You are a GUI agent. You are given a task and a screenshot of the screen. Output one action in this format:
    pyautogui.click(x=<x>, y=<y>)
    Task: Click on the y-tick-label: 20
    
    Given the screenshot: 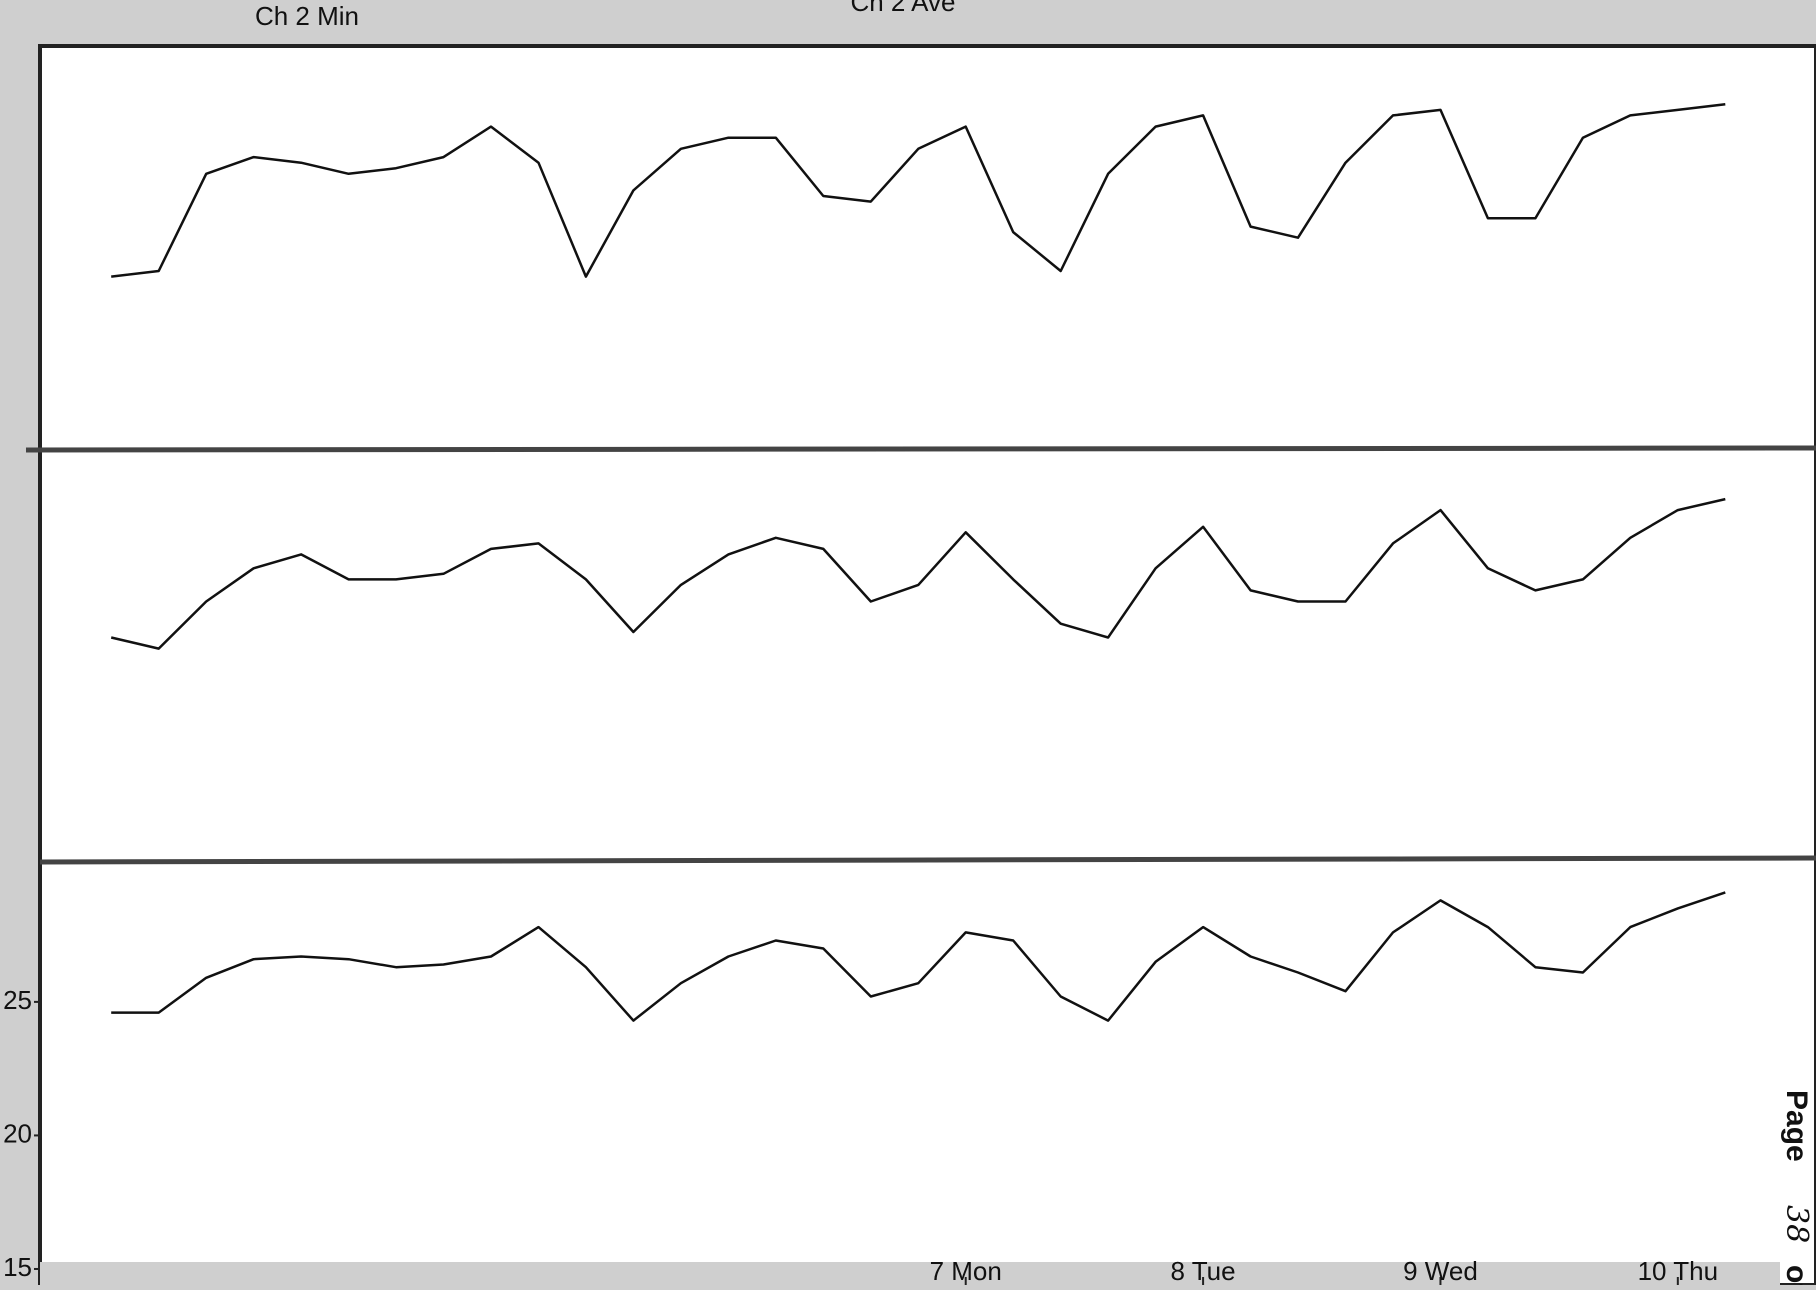 What is the action you would take?
    pyautogui.click(x=17, y=1133)
    